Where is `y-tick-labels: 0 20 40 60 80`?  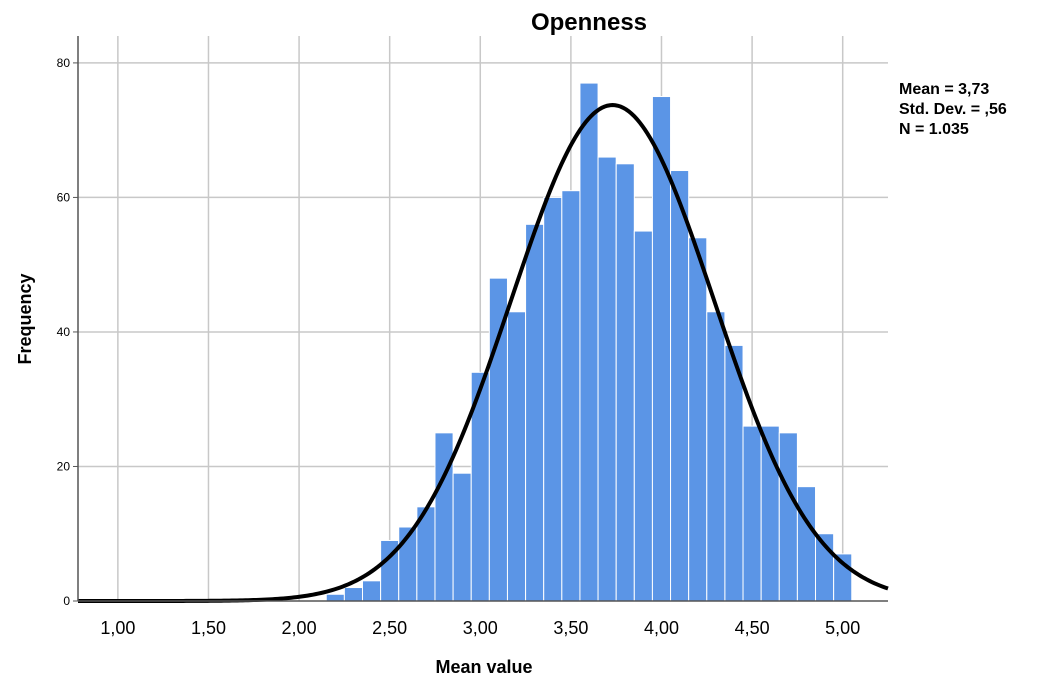 y-tick-labels: 0 20 40 60 80 is located at coordinates (67, 332).